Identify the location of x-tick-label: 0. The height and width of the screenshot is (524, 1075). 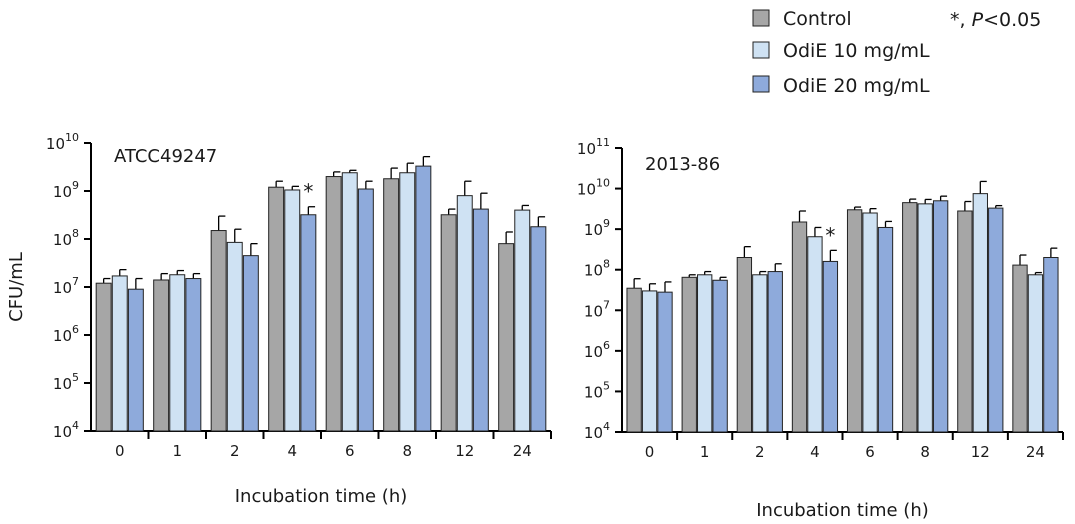
(120, 451).